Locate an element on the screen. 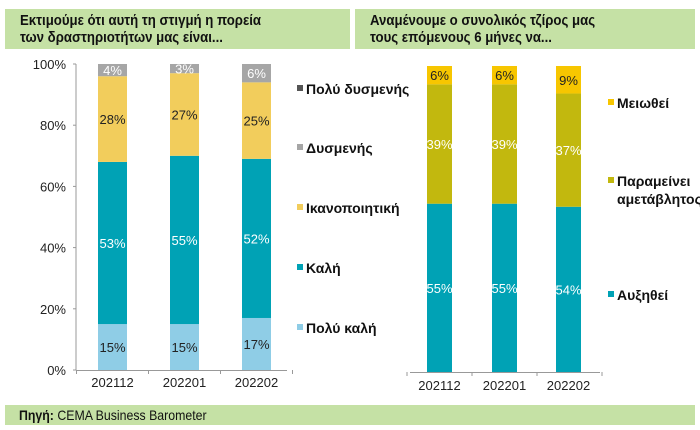 The height and width of the screenshot is (430, 700). legend-label: Πολύ δυσμενής is located at coordinates (357, 89).